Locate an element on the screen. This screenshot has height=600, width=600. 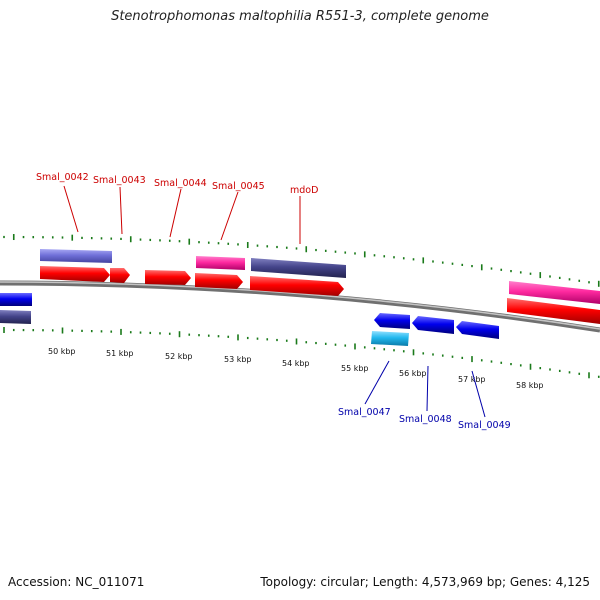
reverse-features is located at coordinates (249, 319).